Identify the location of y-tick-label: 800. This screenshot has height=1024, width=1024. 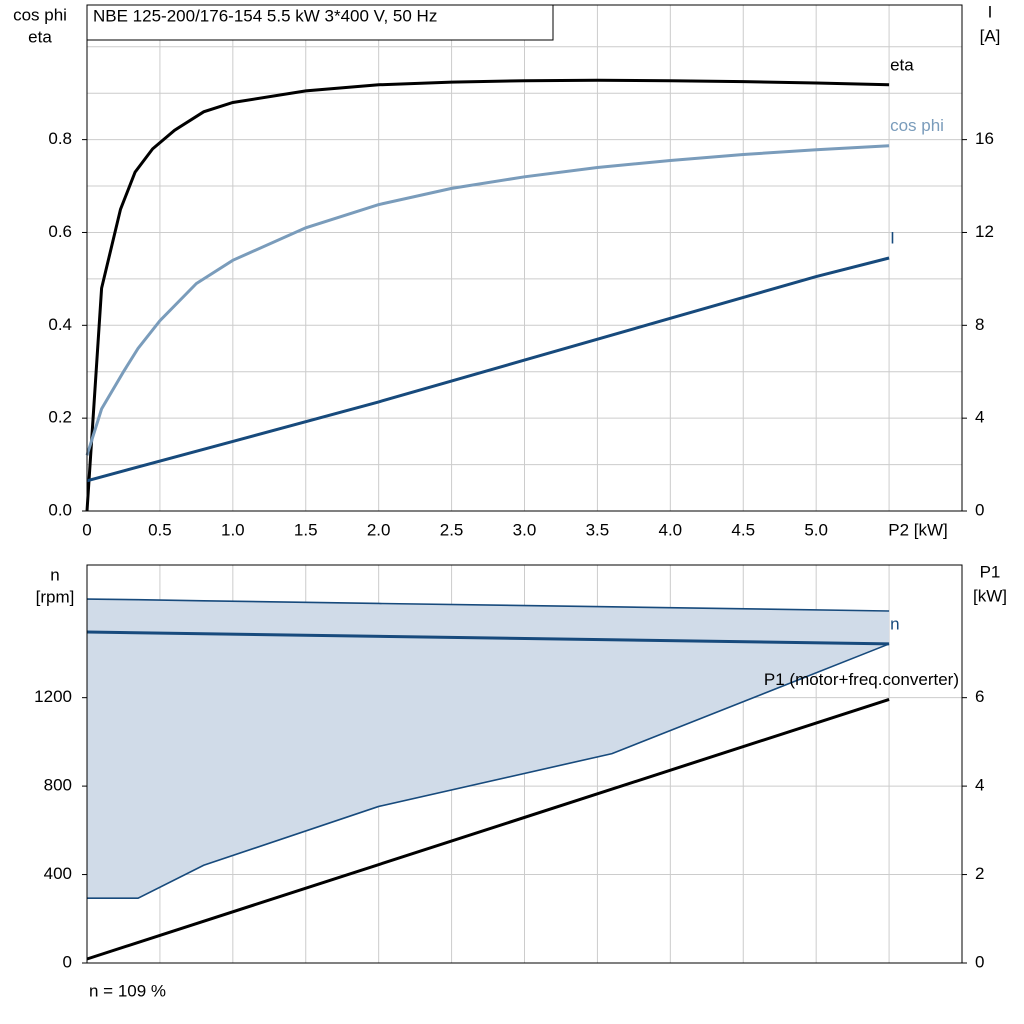
(58, 785).